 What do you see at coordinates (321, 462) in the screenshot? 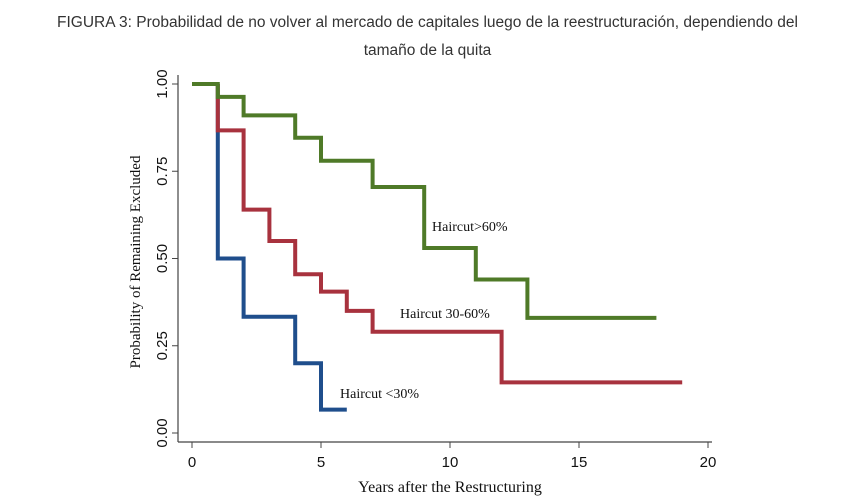
I see `x-tick-label: 5` at bounding box center [321, 462].